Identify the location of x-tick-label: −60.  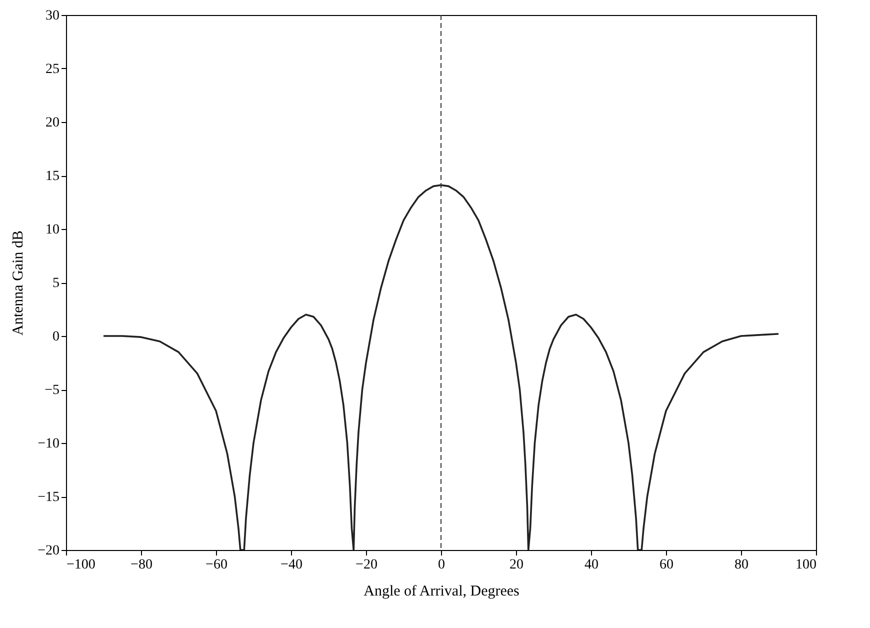
(217, 565).